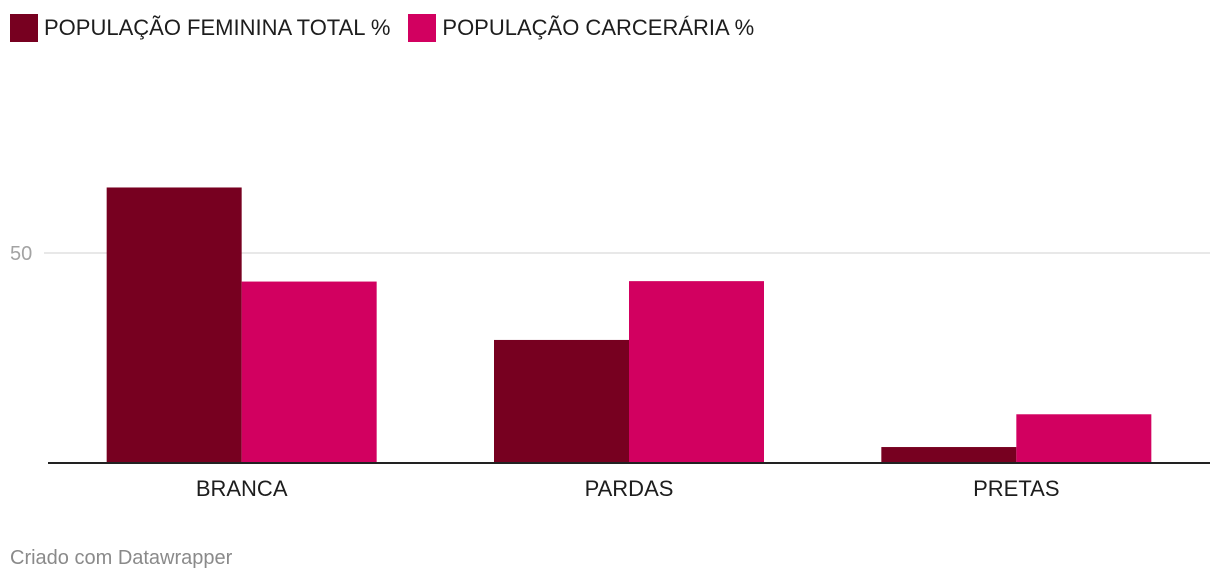 The image size is (1220, 584). I want to click on legend-swatch-feminina, so click(24, 28).